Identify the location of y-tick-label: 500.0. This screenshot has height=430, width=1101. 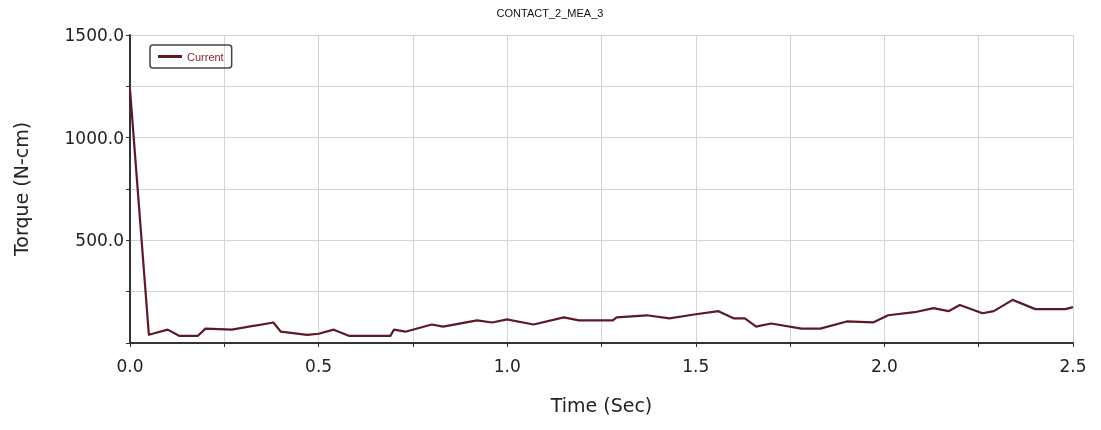
(99, 240).